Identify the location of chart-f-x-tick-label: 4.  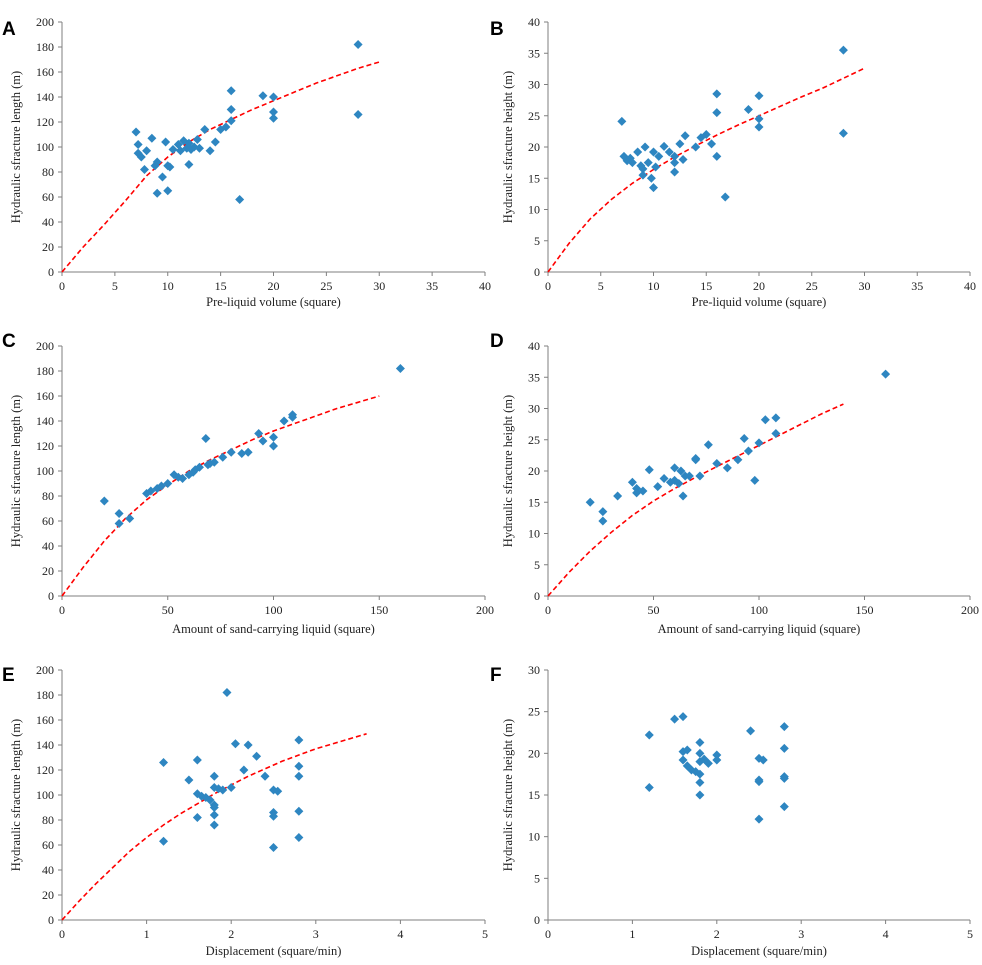
(886, 934).